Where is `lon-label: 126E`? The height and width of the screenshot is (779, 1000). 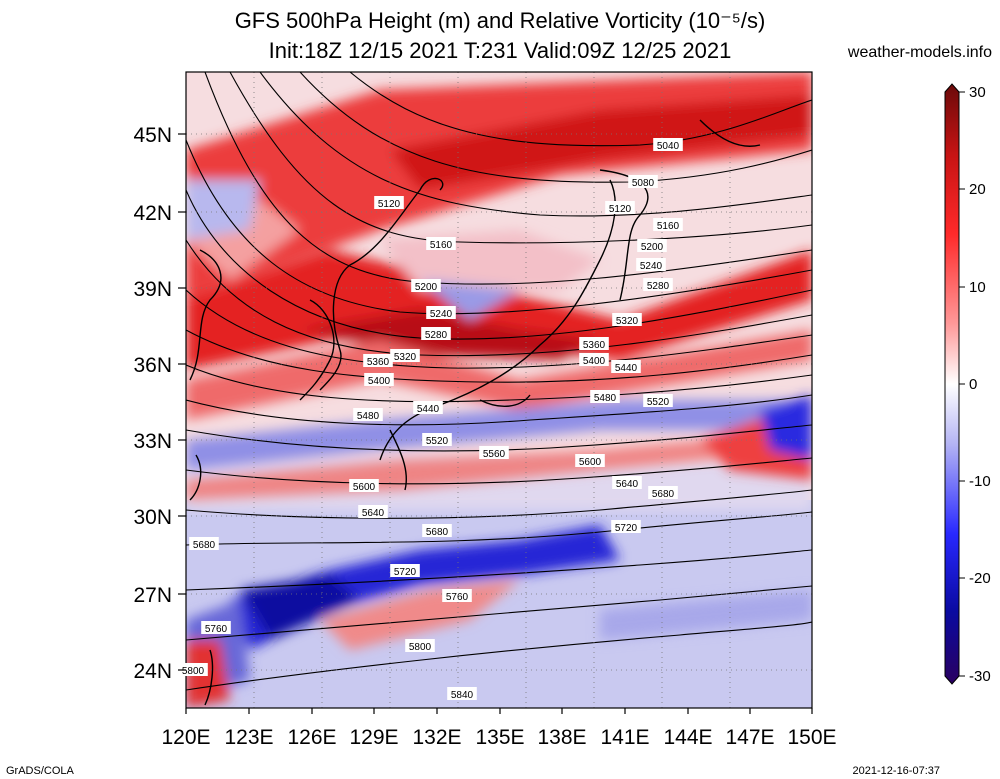 lon-label: 126E is located at coordinates (311, 737).